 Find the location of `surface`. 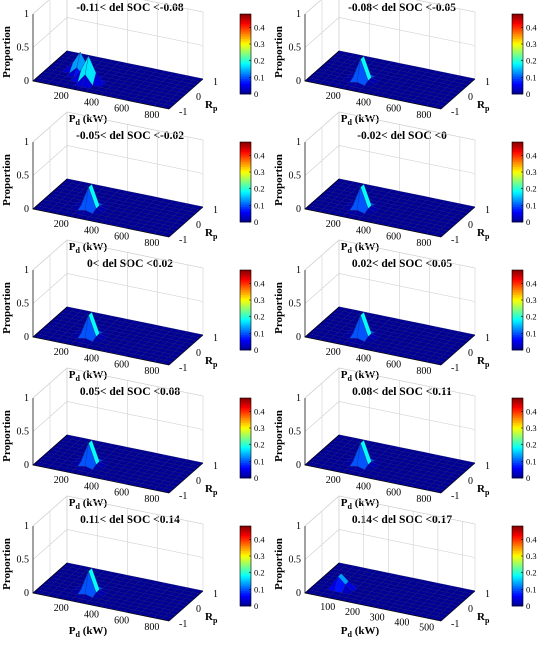

surface is located at coordinates (118, 79).